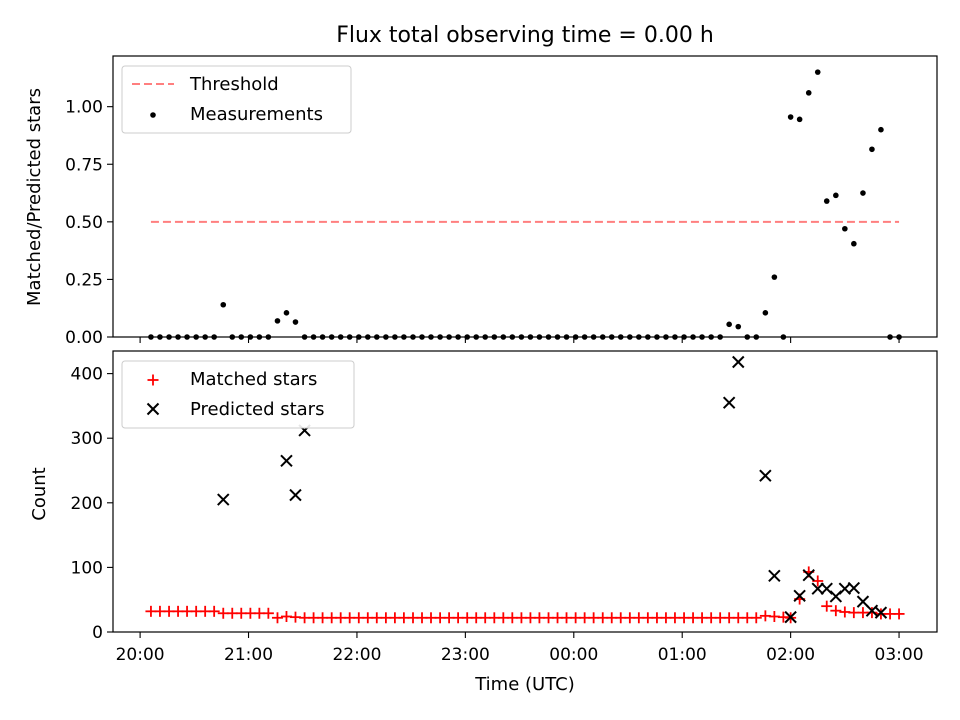  I want to click on x-tick-label: 03:00, so click(899, 655).